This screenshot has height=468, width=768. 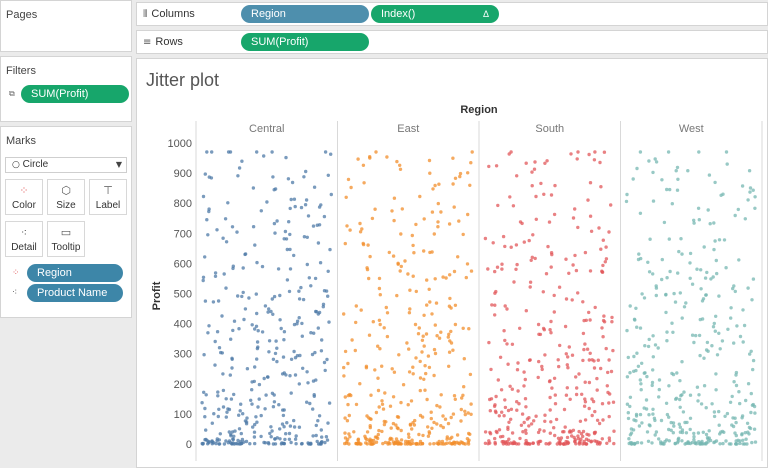 What do you see at coordinates (452, 14) in the screenshot?
I see `columns-shelf: ⦀ Columns Region Index() Δ` at bounding box center [452, 14].